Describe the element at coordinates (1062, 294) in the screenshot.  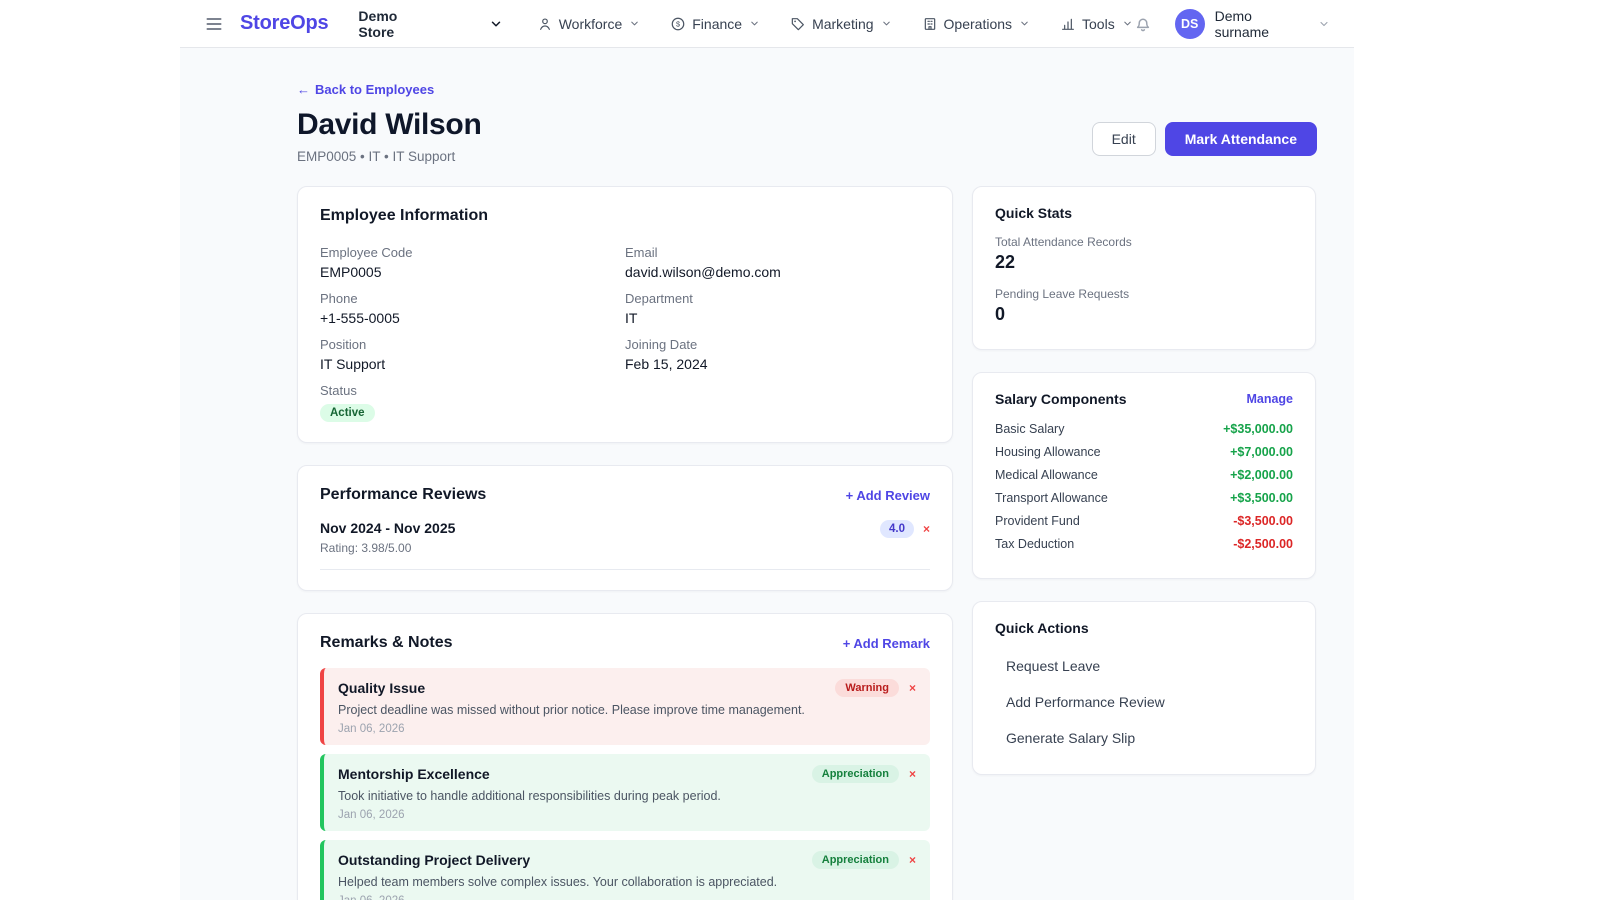
I see `stat-label: Pending Leave Requests` at that location.